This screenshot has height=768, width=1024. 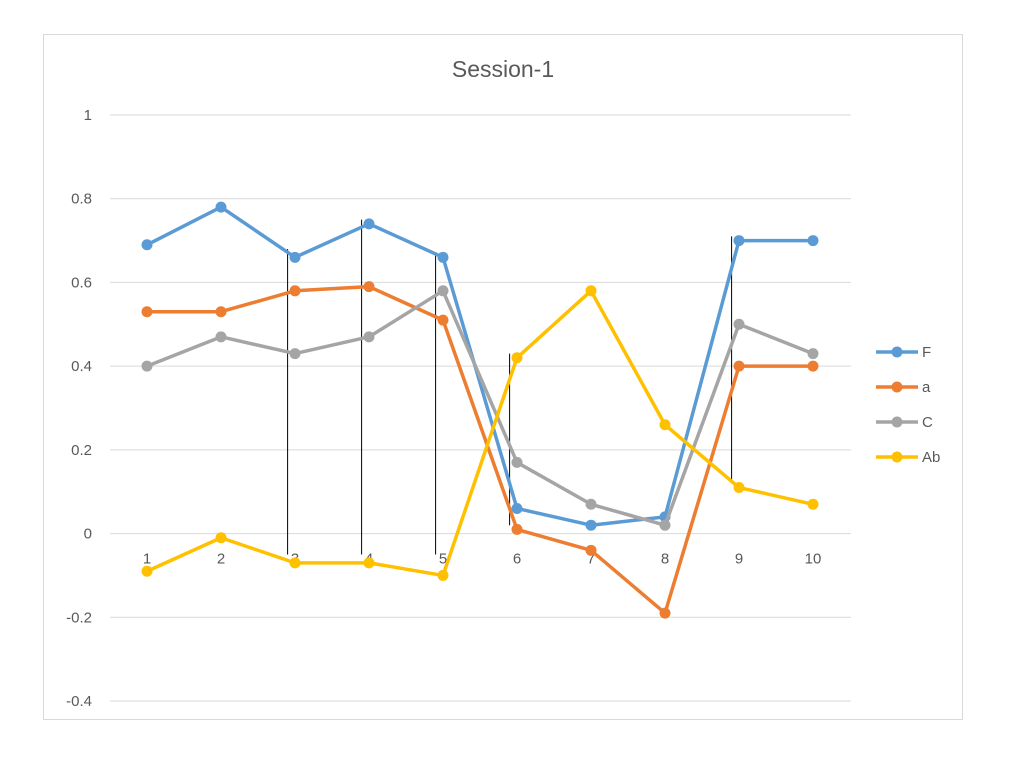 What do you see at coordinates (81, 282) in the screenshot?
I see `y-tick-label: 0.6` at bounding box center [81, 282].